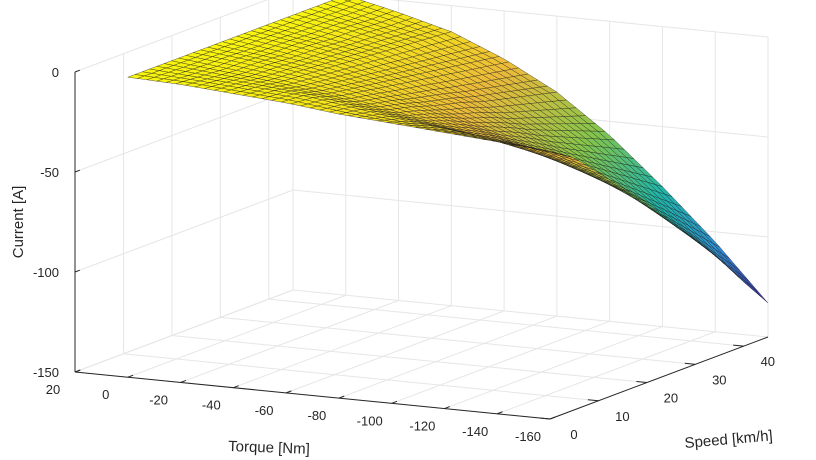  I want to click on x-tick-label: -120, so click(422, 426).